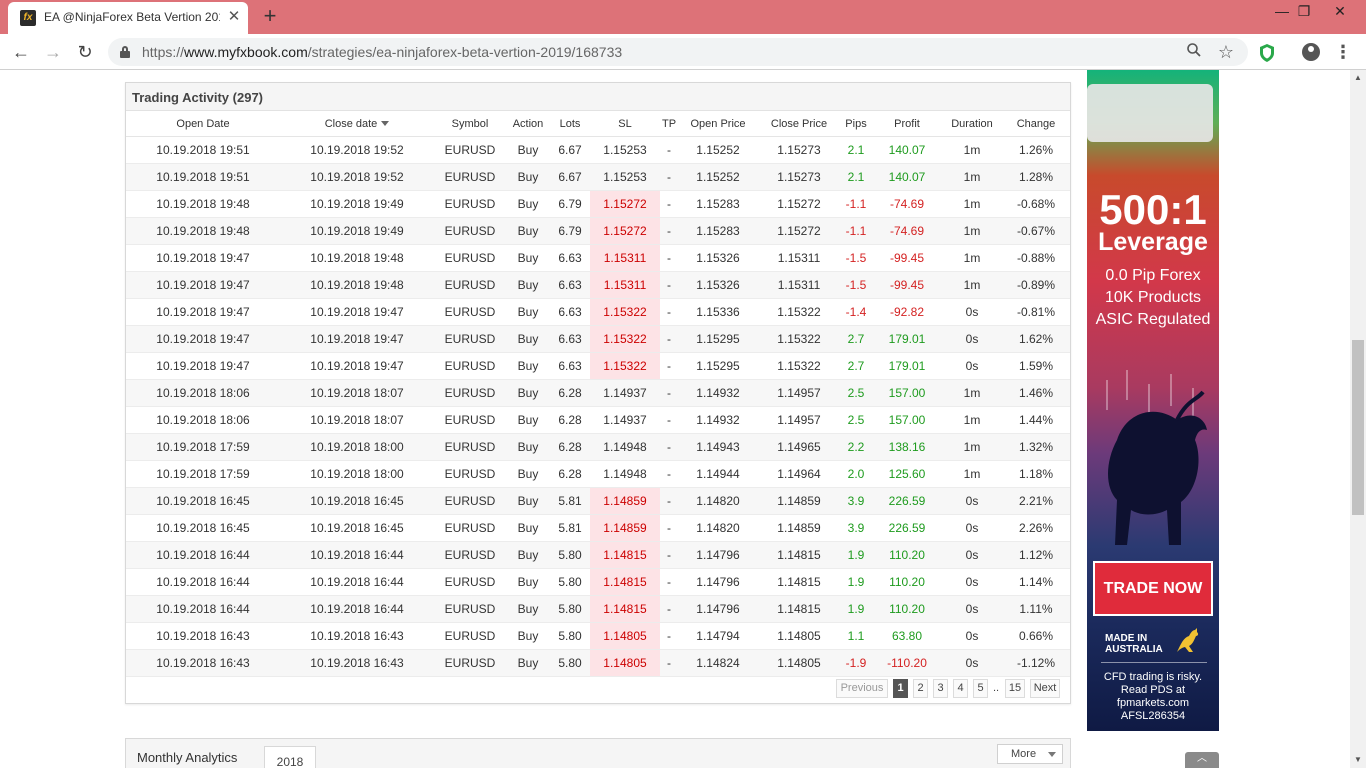 This screenshot has width=1366, height=768. I want to click on cell-close: 10.19.2018 16:45, so click(357, 528).